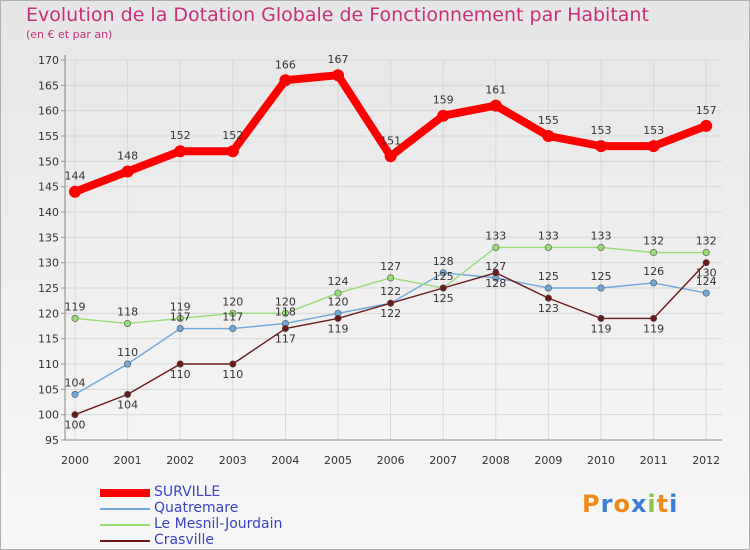 The width and height of the screenshot is (750, 550). Describe the element at coordinates (390, 140) in the screenshot. I see `data-label: 151` at that location.